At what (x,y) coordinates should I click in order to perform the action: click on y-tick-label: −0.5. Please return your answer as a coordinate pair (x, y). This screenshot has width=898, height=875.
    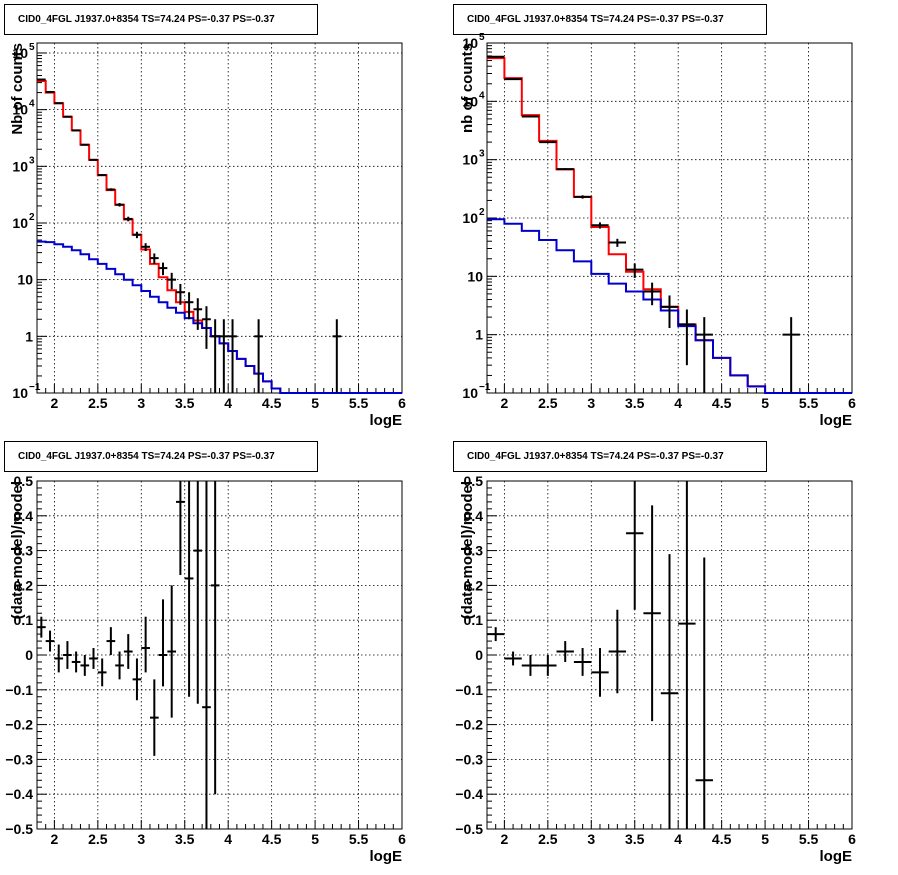
    Looking at the image, I should click on (469, 829).